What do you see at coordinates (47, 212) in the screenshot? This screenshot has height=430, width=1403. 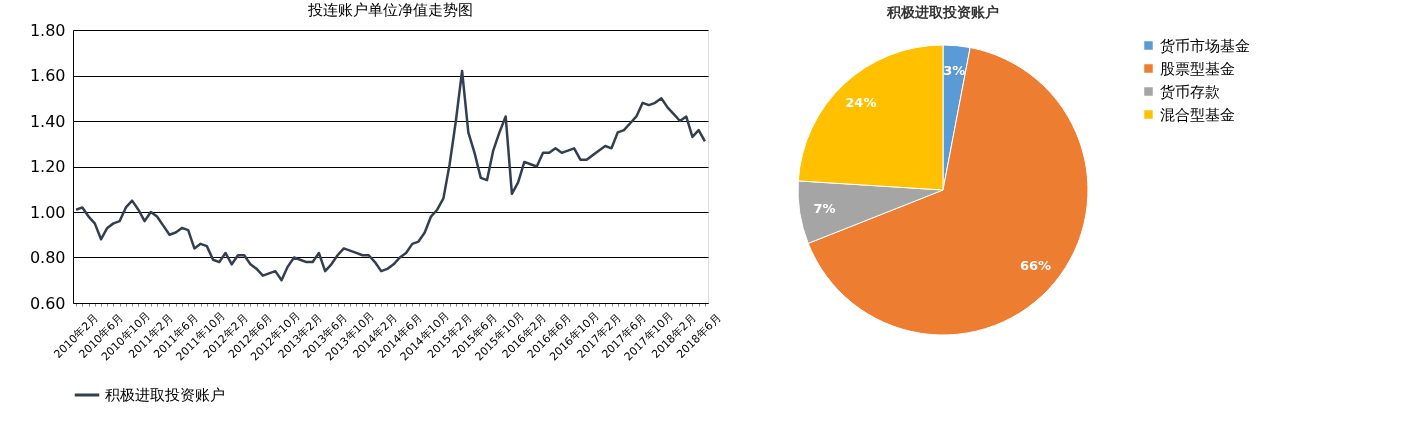 I see `y-tick-label: 1.00` at bounding box center [47, 212].